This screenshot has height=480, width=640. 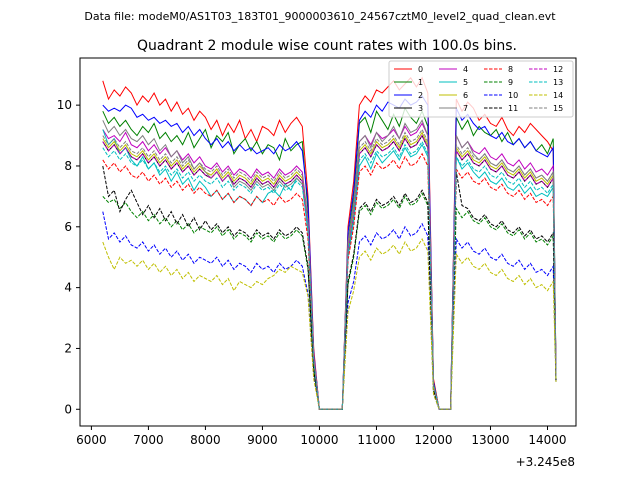 What do you see at coordinates (481, 89) in the screenshot?
I see `legend-box` at bounding box center [481, 89].